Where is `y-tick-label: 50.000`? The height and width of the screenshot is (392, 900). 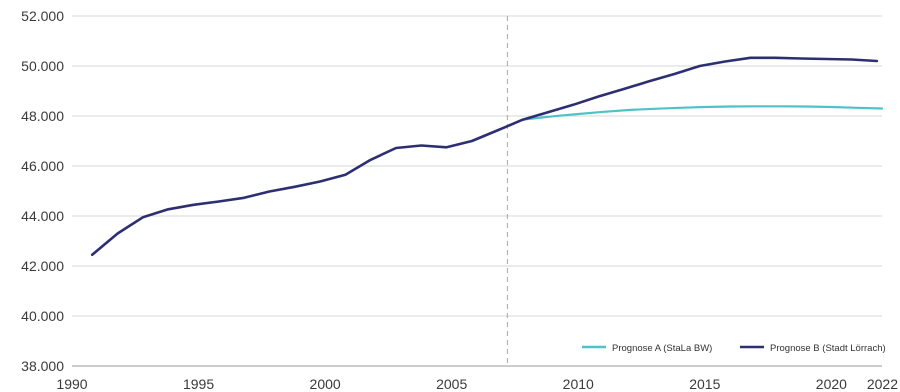
y-tick-label: 50.000 is located at coordinates (42, 66).